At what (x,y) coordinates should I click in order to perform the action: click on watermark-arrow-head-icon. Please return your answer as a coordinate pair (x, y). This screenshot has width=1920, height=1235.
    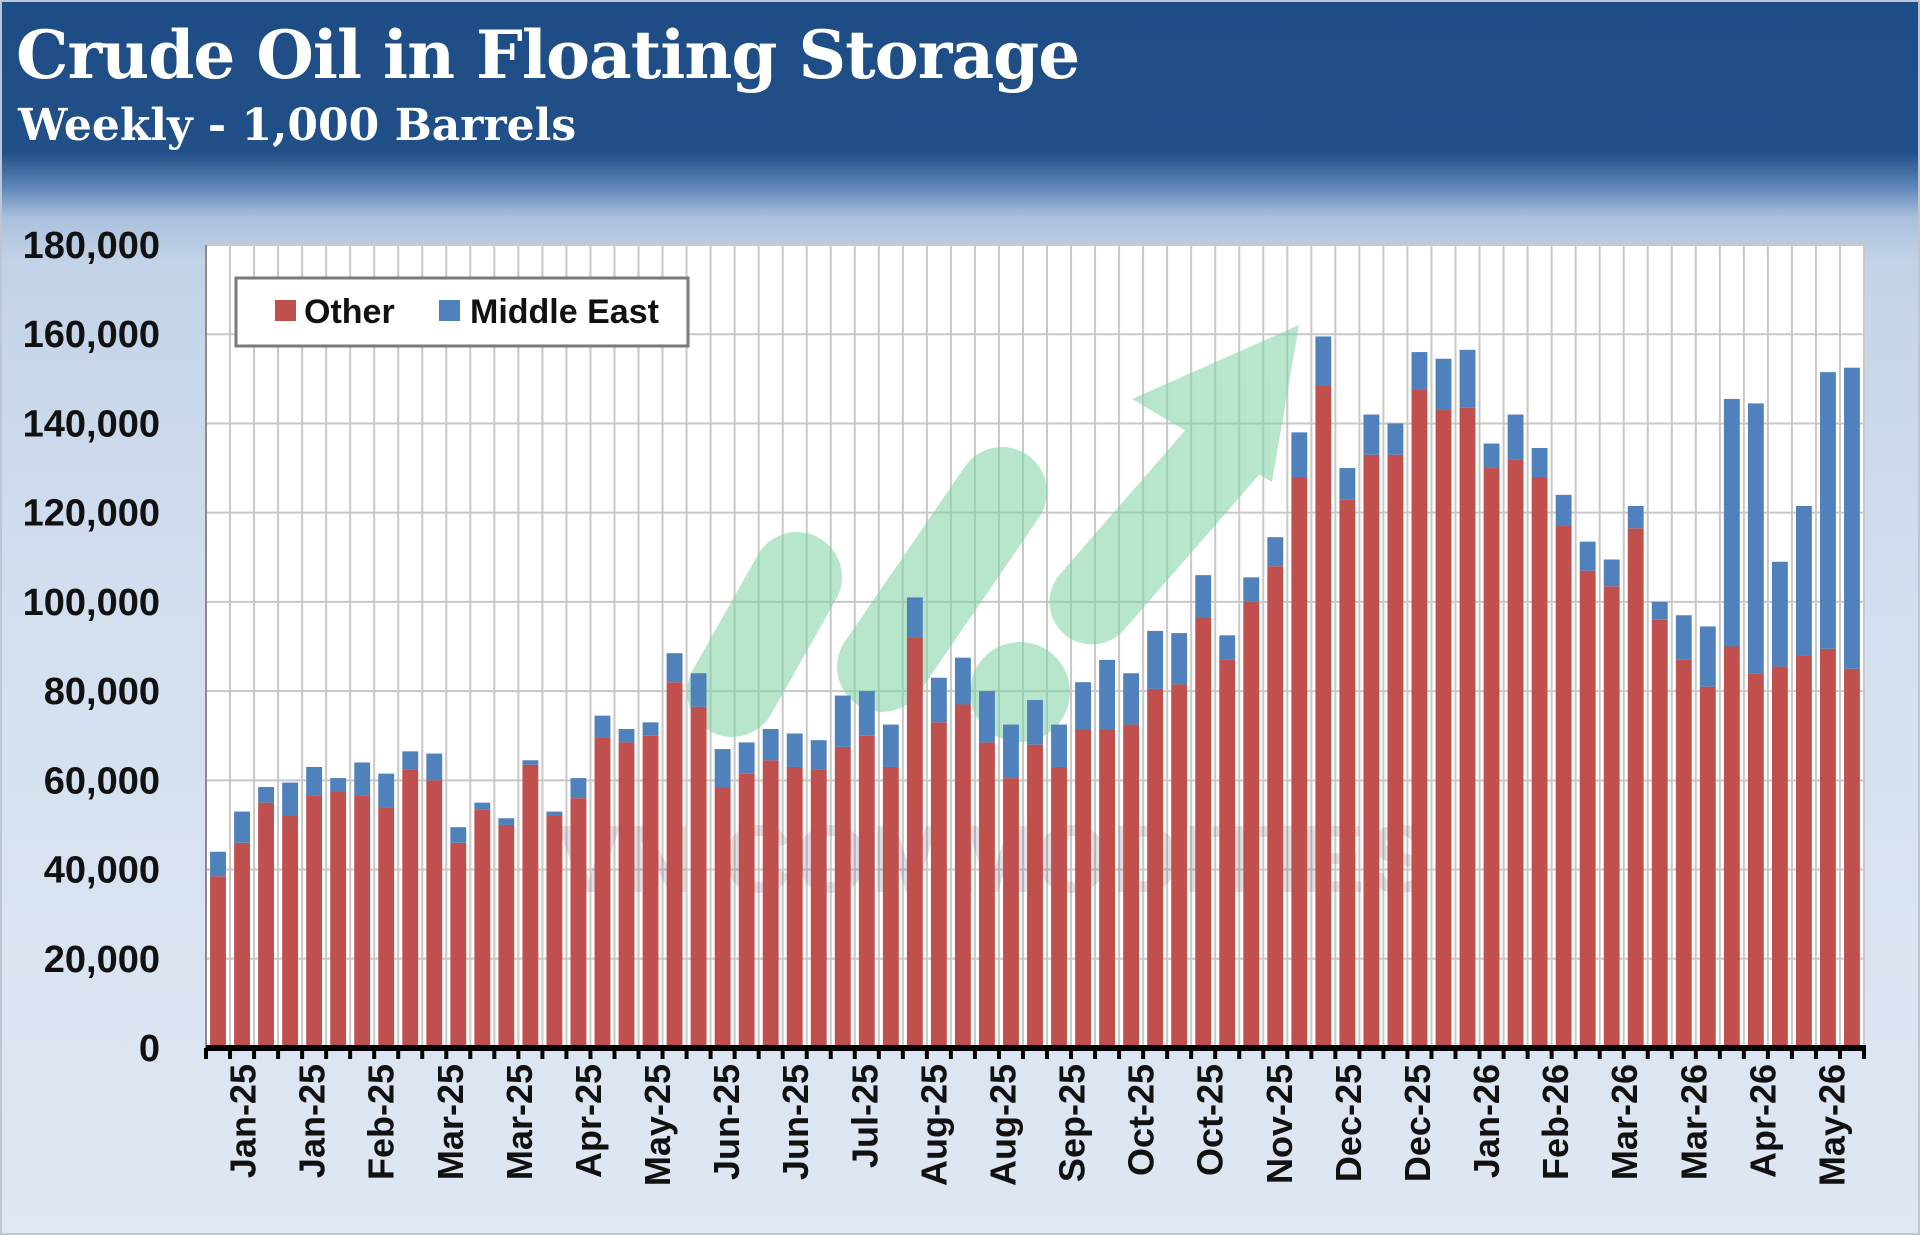
    Looking at the image, I should click on (1215, 403).